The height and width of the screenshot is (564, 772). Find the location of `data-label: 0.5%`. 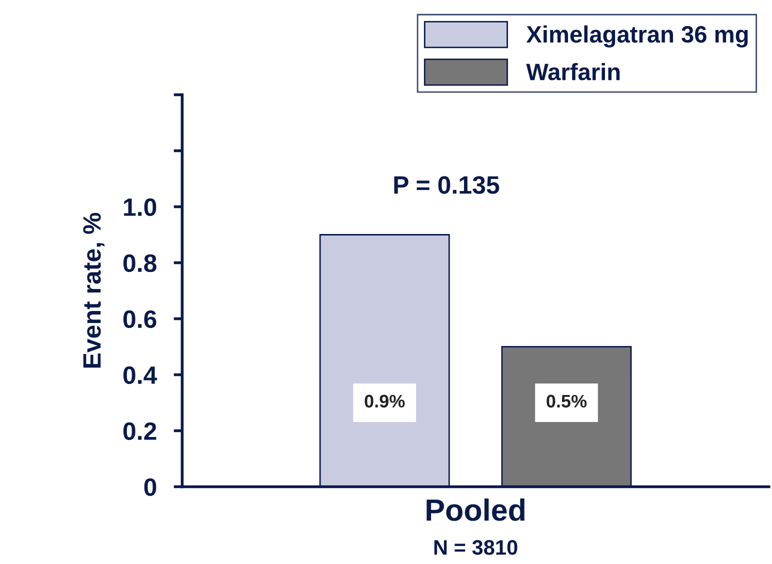

data-label: 0.5% is located at coordinates (566, 401).